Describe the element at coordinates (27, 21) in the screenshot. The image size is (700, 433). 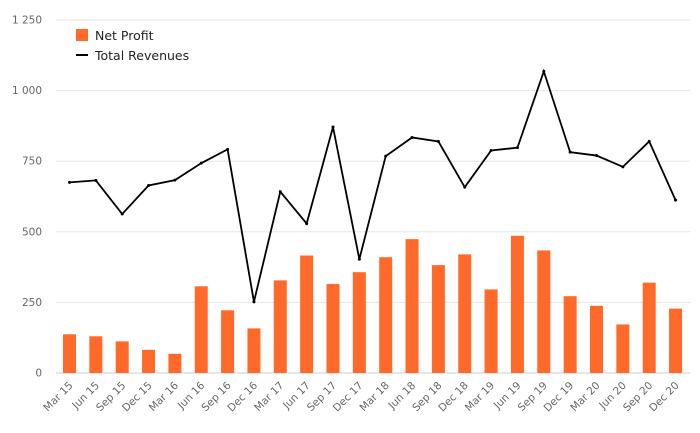
I see `y-tick-label: 1 250` at that location.